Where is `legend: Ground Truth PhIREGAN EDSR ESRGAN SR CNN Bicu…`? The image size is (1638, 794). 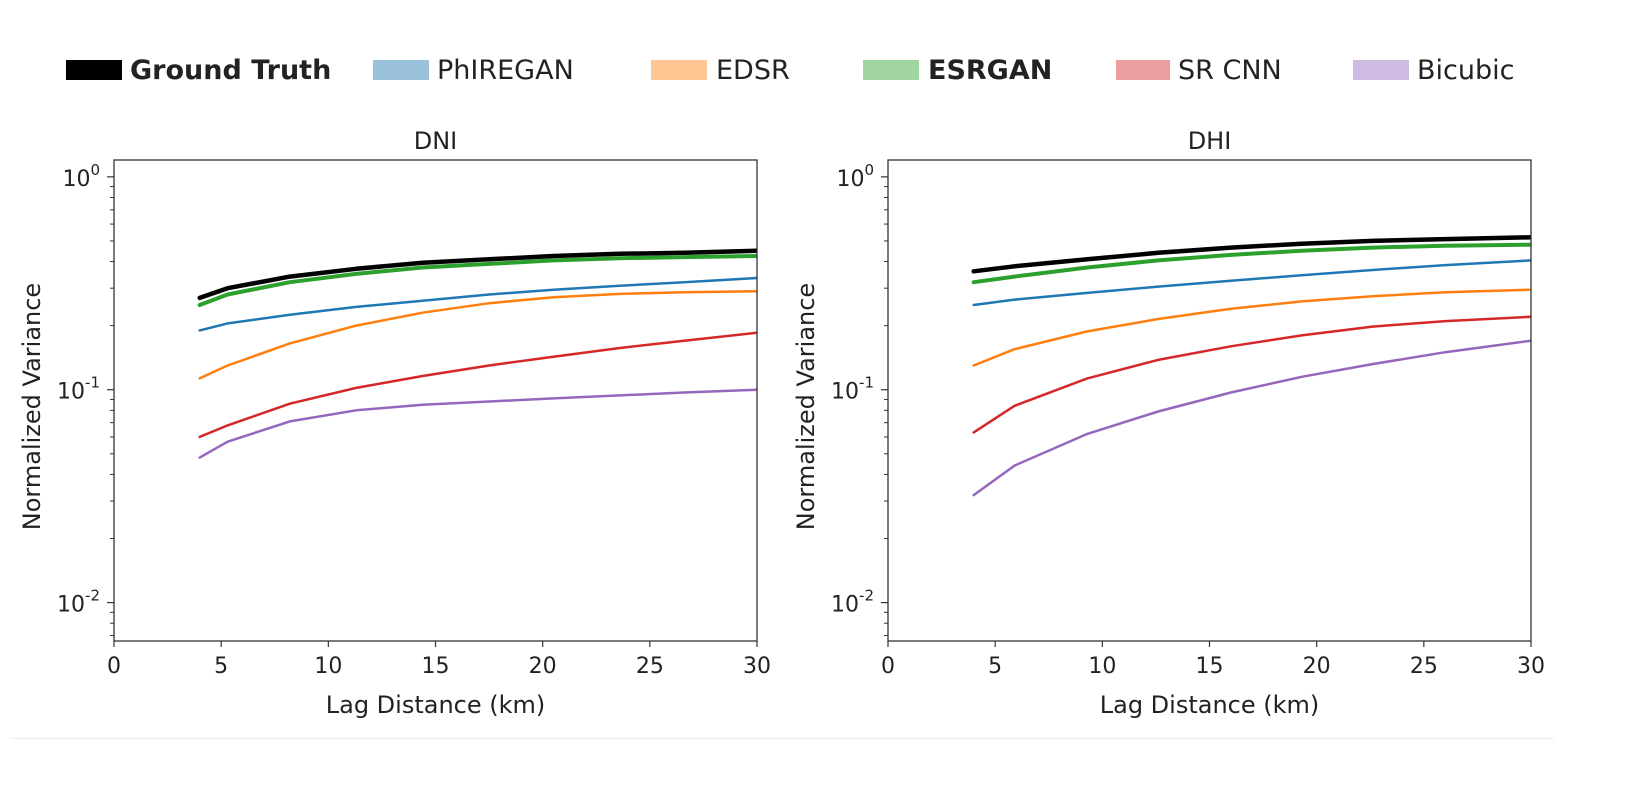 legend: Ground Truth PhIREGAN EDSR ESRGAN SR CNN Bicu… is located at coordinates (790, 70).